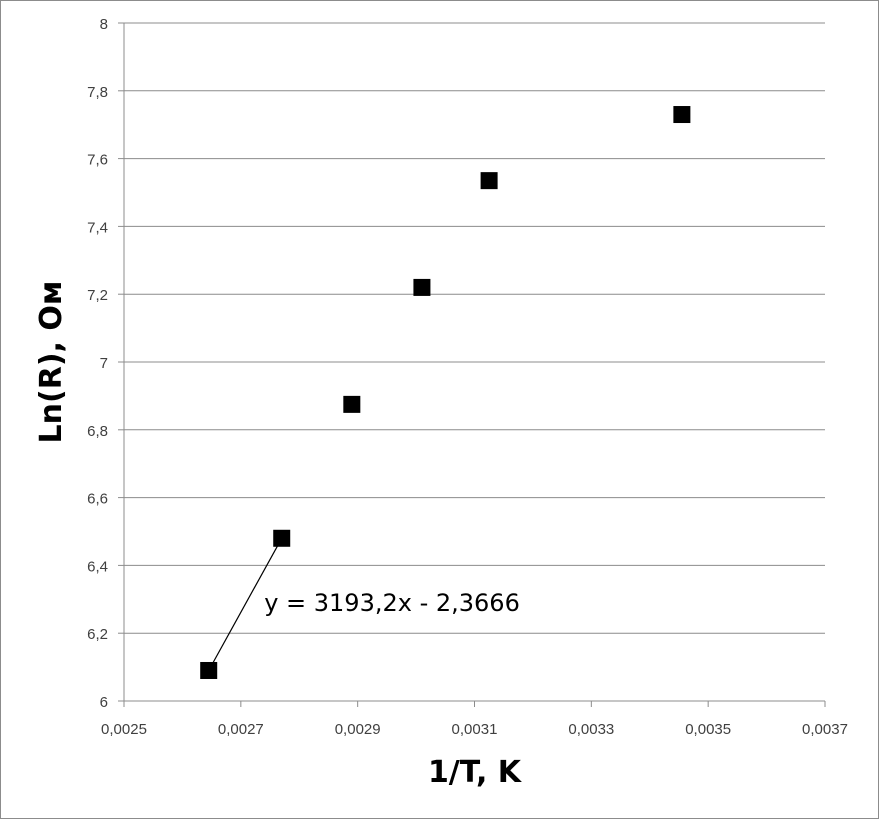  I want to click on y-tick-label: 7,2, so click(97, 295).